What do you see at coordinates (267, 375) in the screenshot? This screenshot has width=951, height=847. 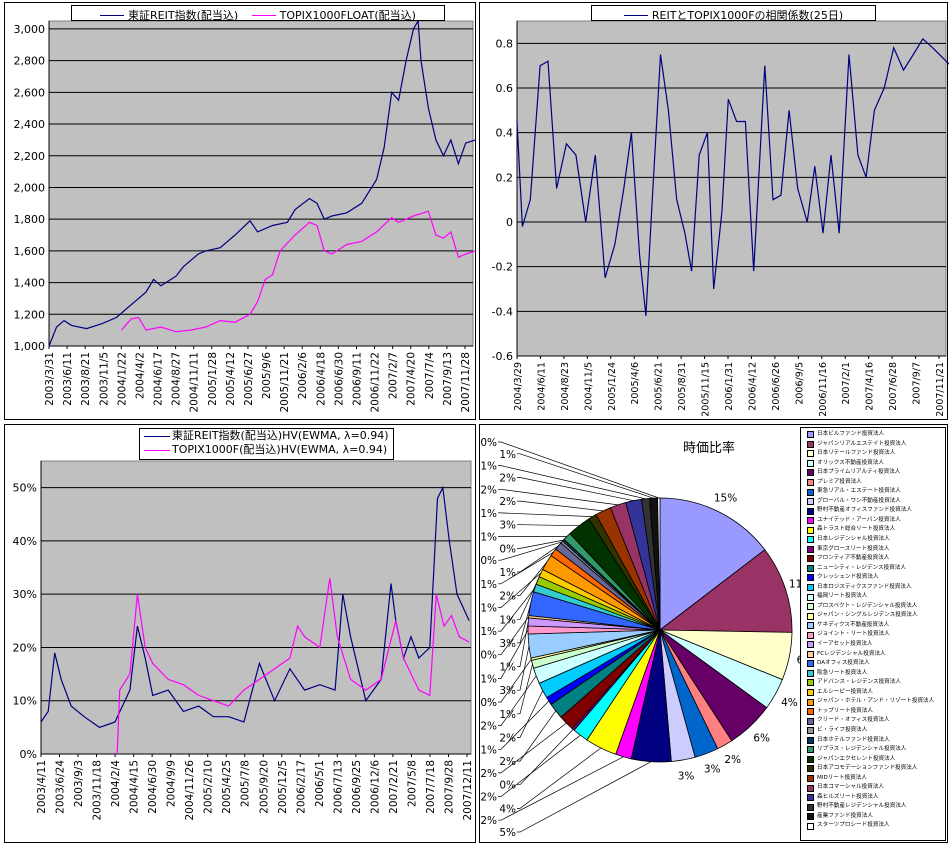 I see `x-tick-label: 2005/9/6` at bounding box center [267, 375].